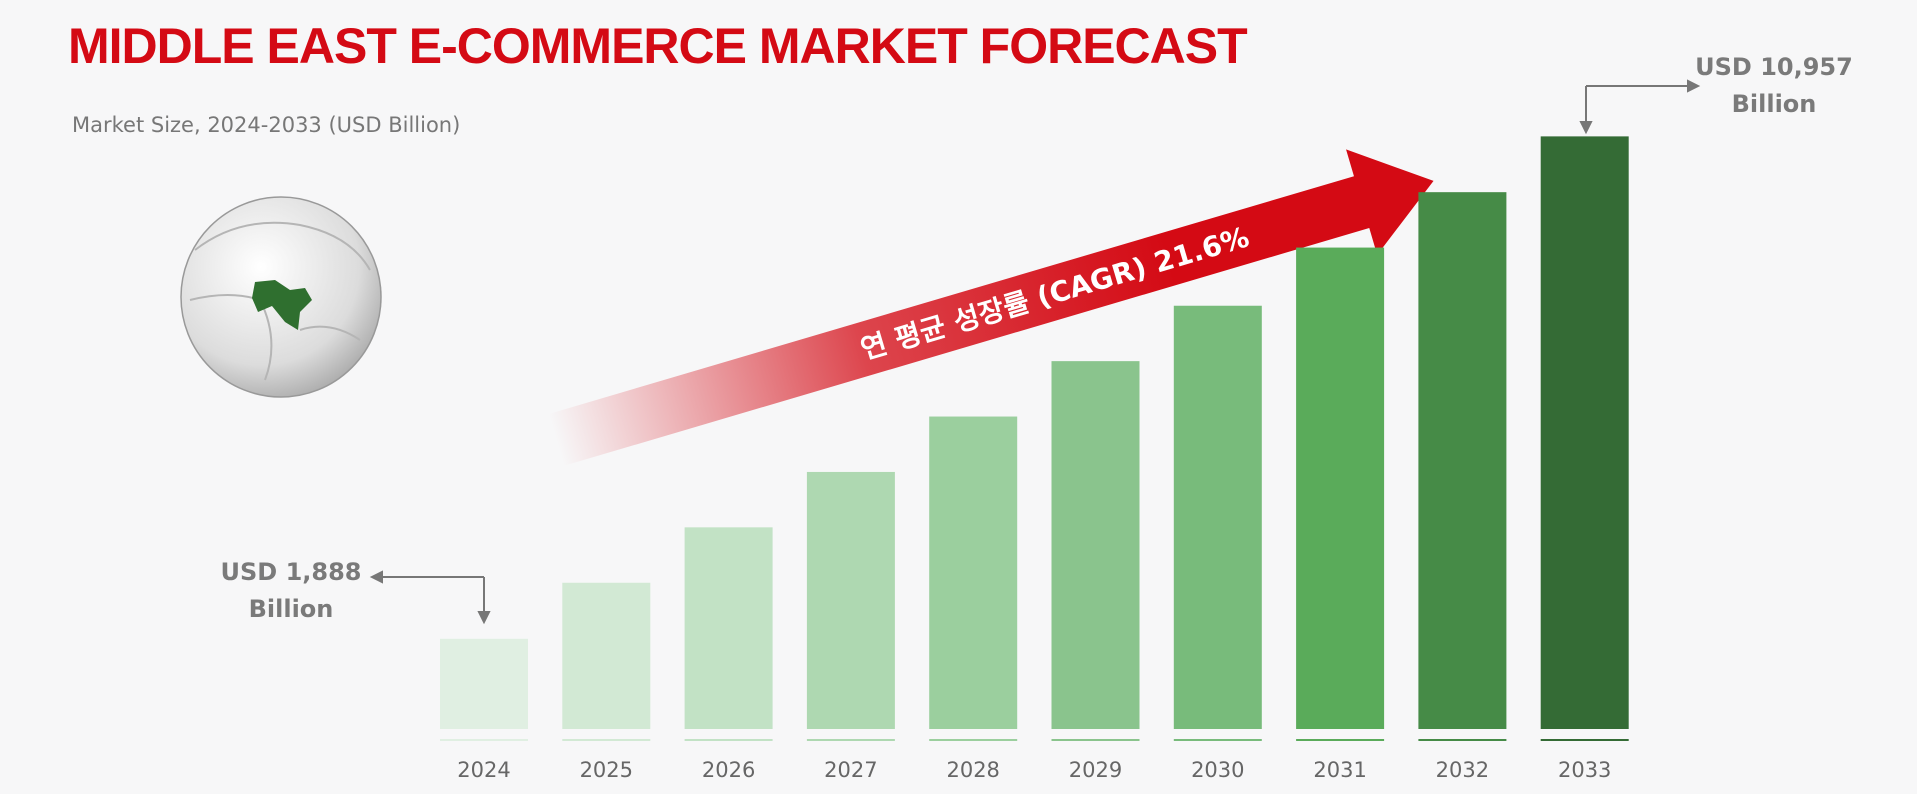  What do you see at coordinates (266, 125) in the screenshot?
I see `chart-subtitle: Market Size, 2024-2033 (USD Billion)` at bounding box center [266, 125].